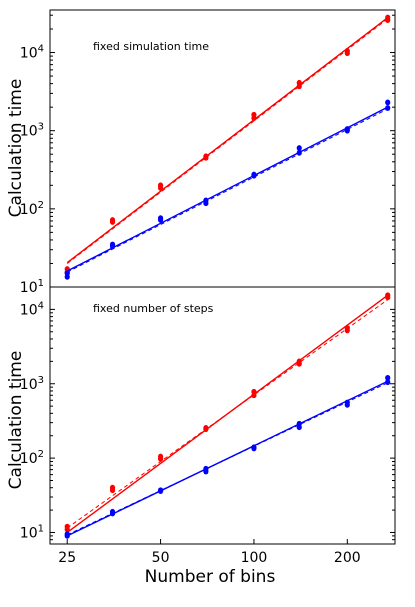 The image size is (415, 607). Describe the element at coordinates (16, 148) in the screenshot. I see `top-panel-ylabel: Calculation time` at that location.